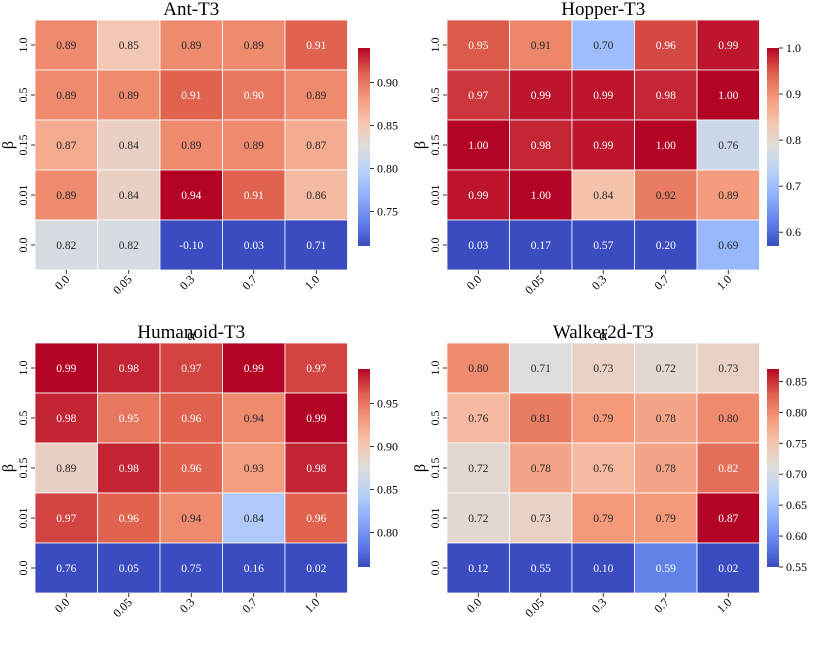  I want to click on cell-value-label: 0.16, so click(254, 569).